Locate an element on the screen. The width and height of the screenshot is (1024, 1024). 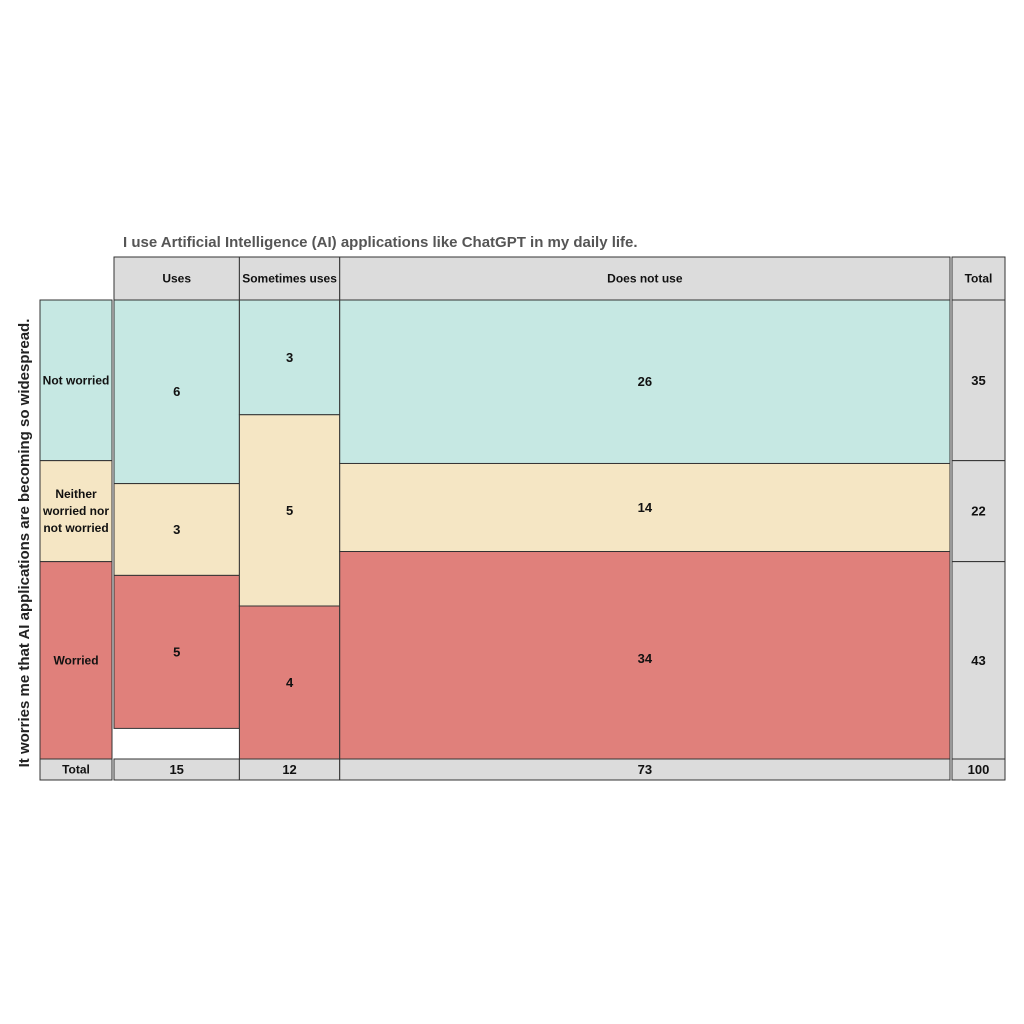
row-label-line: Not worried is located at coordinates (76, 380).